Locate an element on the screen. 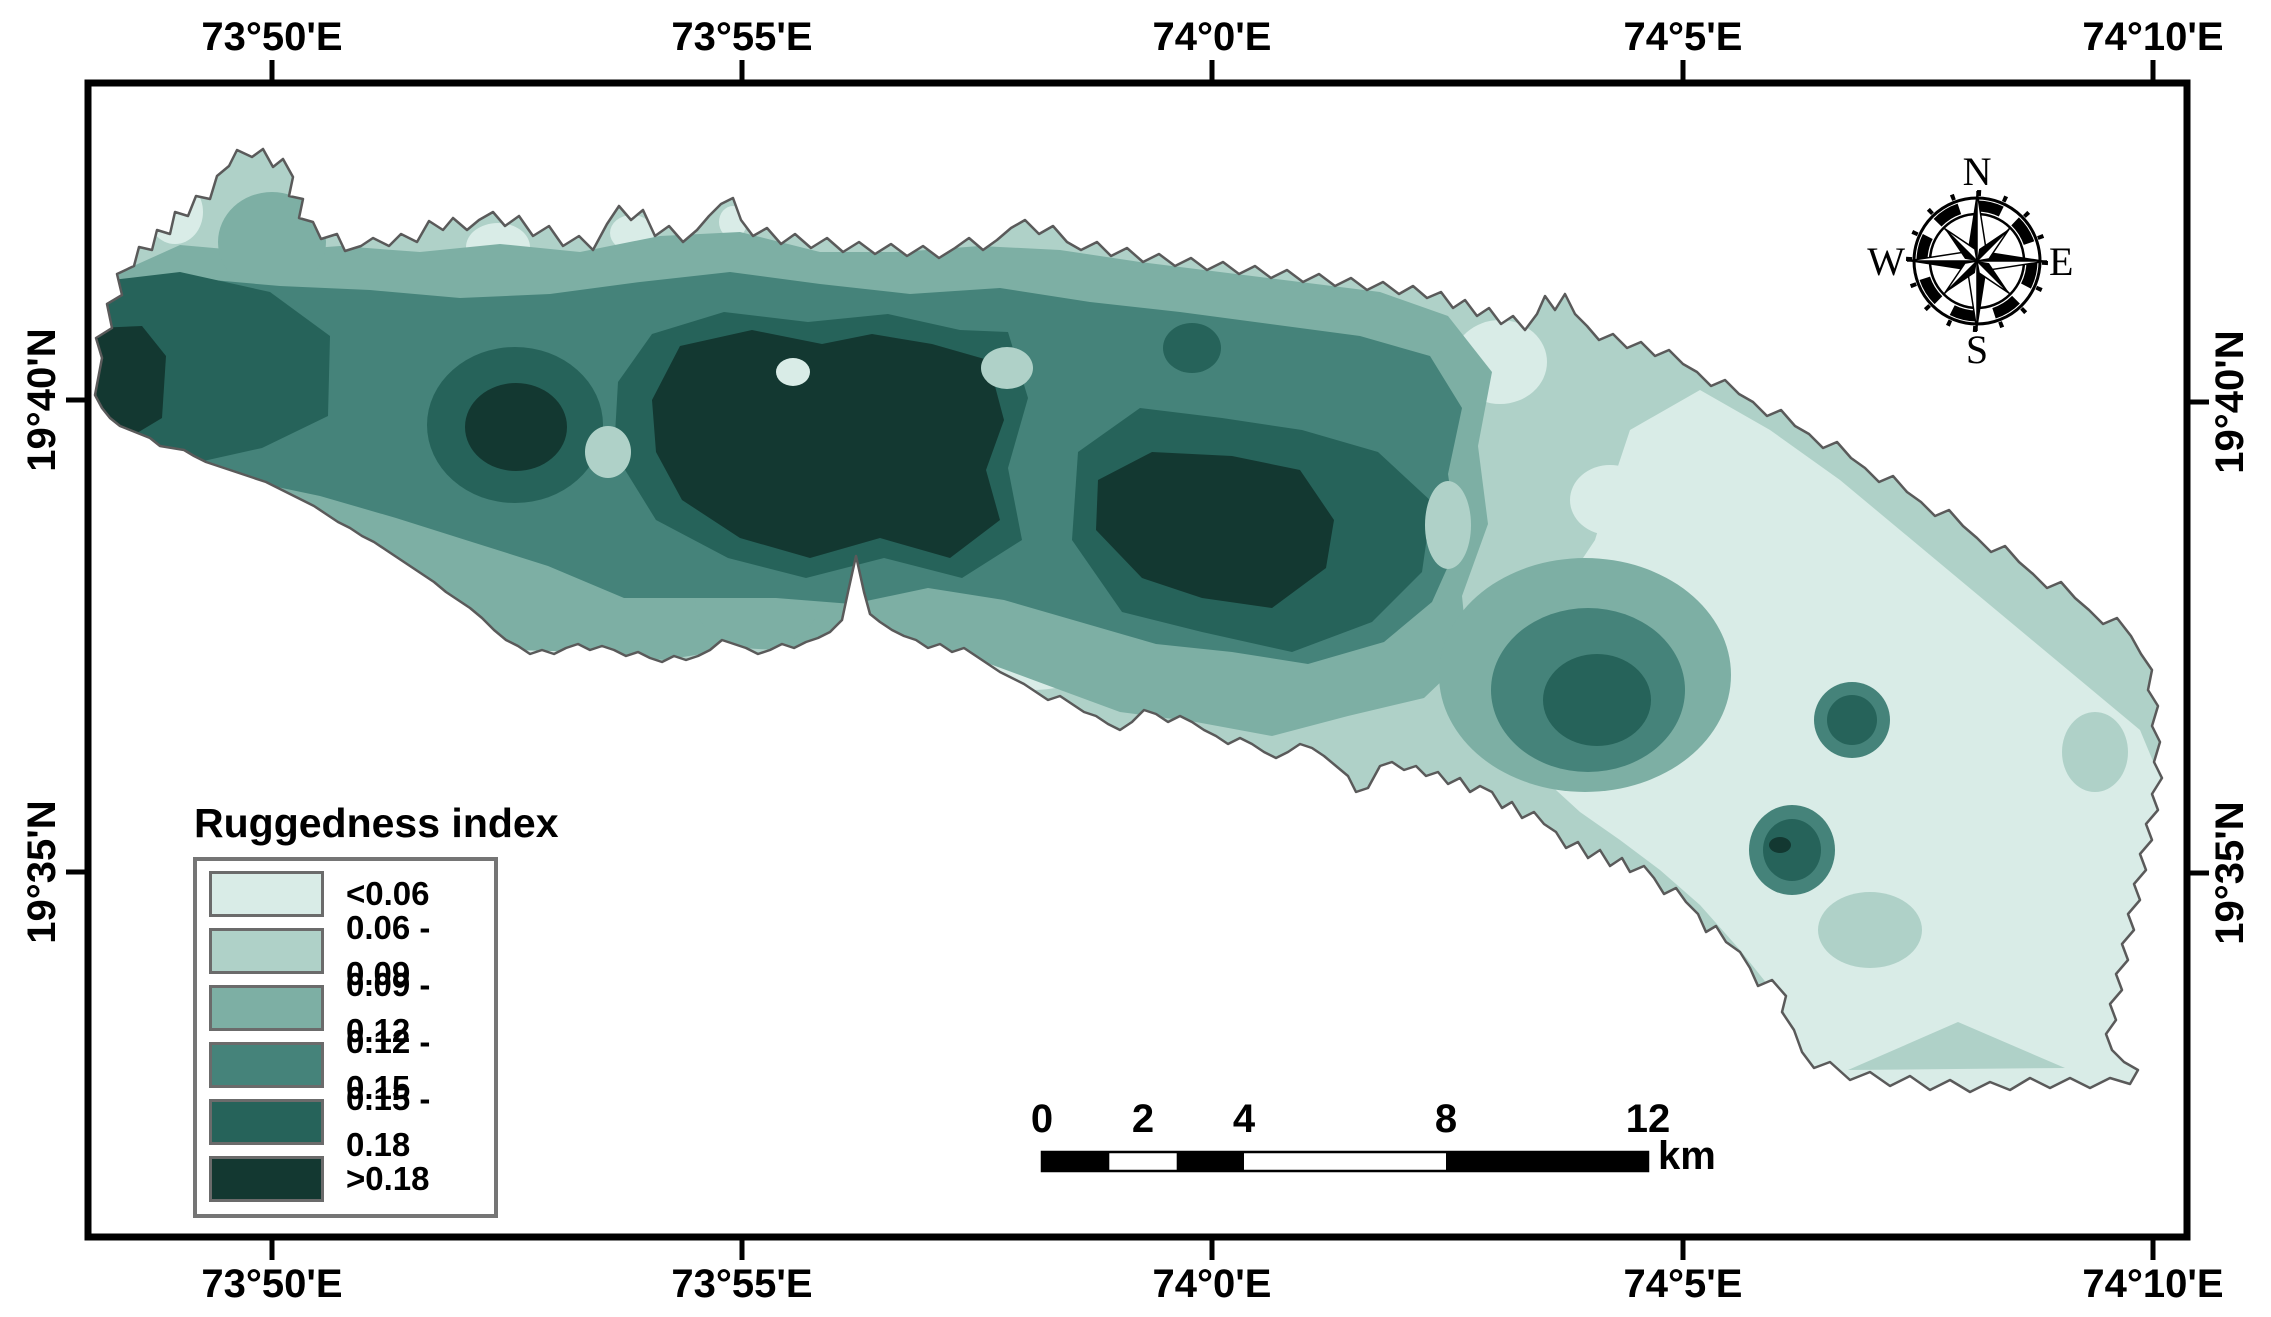  scalebar-unit-label: km is located at coordinates (1687, 1156).